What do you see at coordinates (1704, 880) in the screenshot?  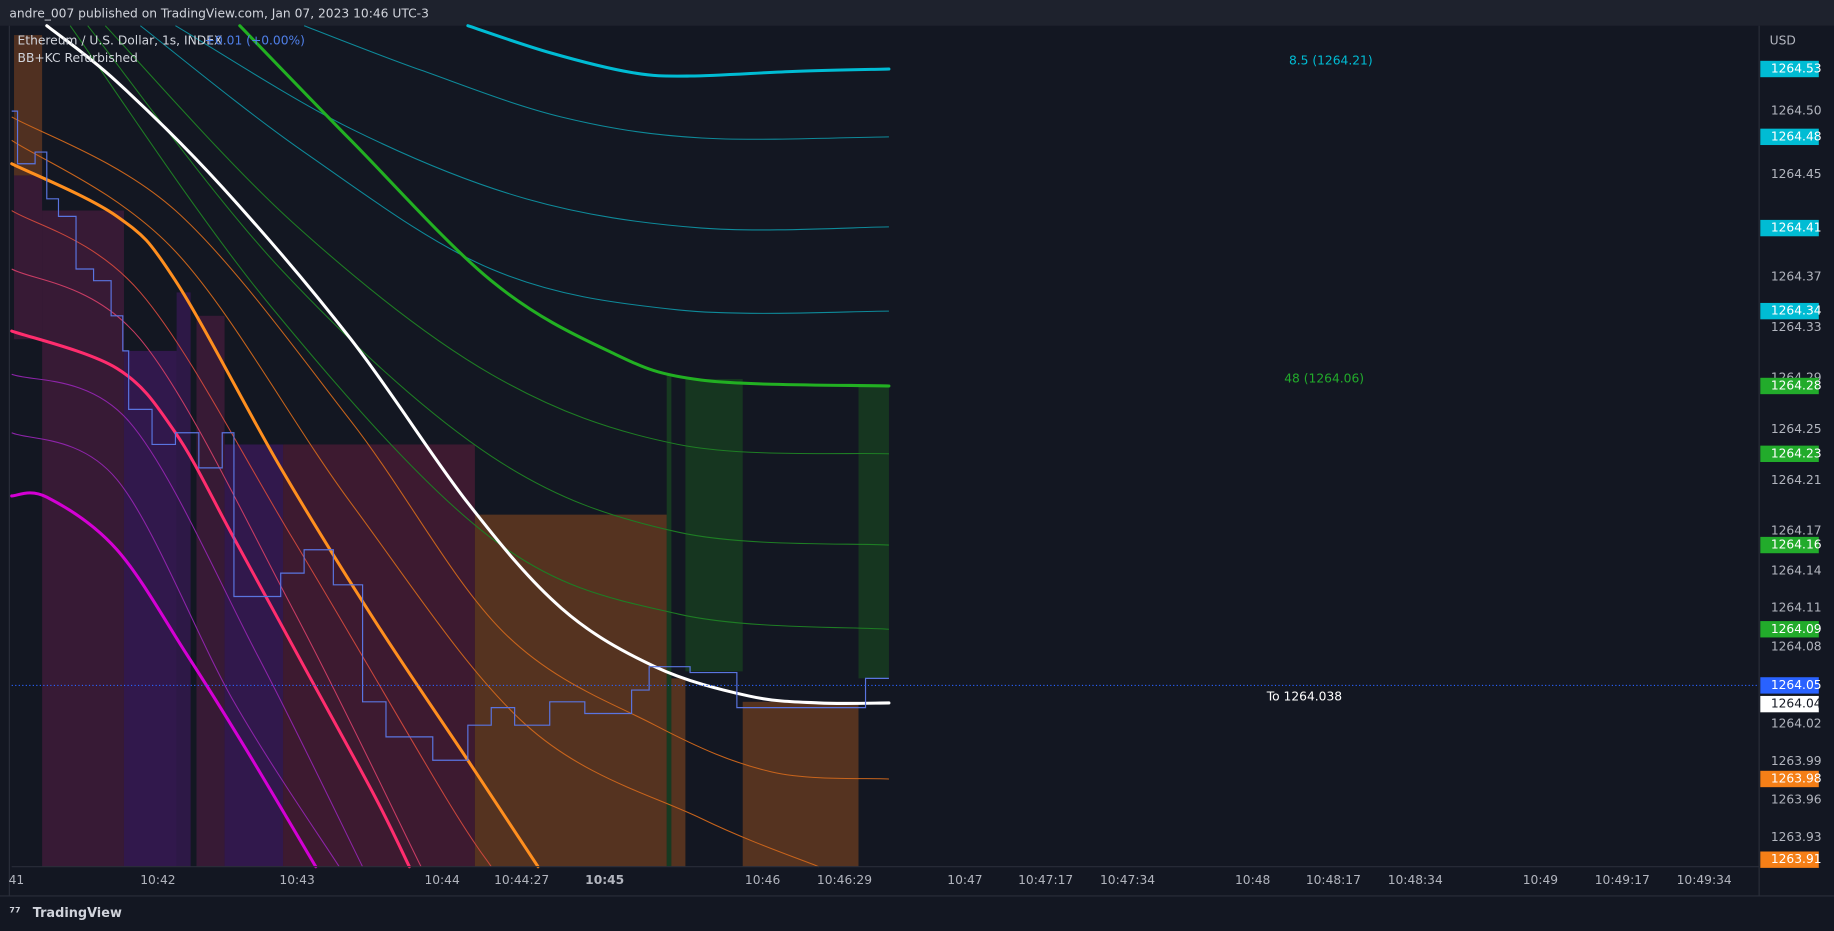 I see `time-label: 10:49:34` at bounding box center [1704, 880].